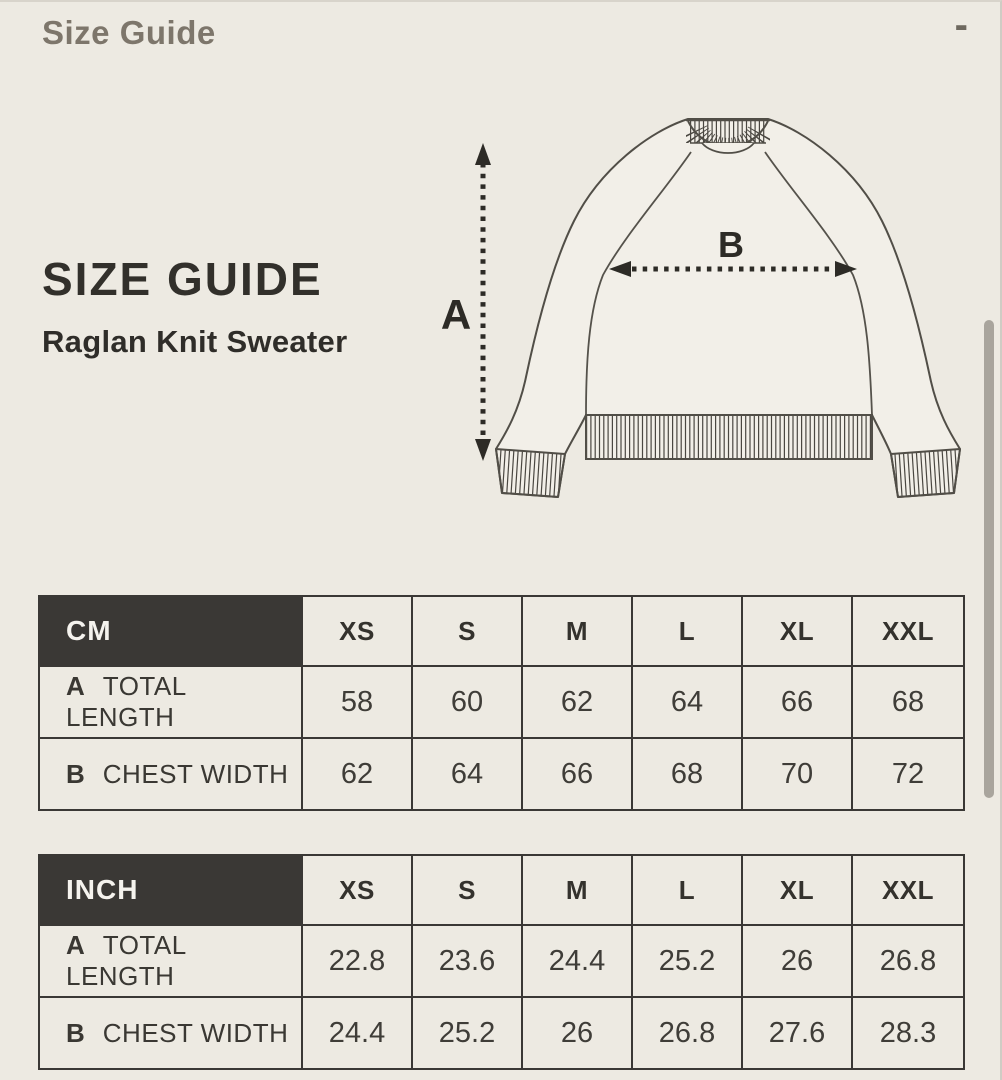 The width and height of the screenshot is (1002, 1080). I want to click on measure-a-arrow: A, so click(466, 302).